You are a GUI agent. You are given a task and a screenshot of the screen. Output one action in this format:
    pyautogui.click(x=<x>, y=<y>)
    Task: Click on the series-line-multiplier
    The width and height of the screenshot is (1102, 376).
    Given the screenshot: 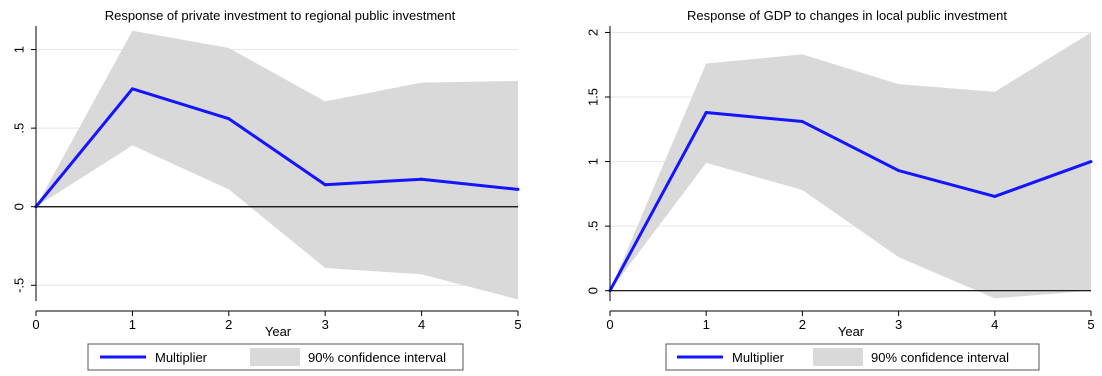 What is the action you would take?
    pyautogui.click(x=276, y=147)
    